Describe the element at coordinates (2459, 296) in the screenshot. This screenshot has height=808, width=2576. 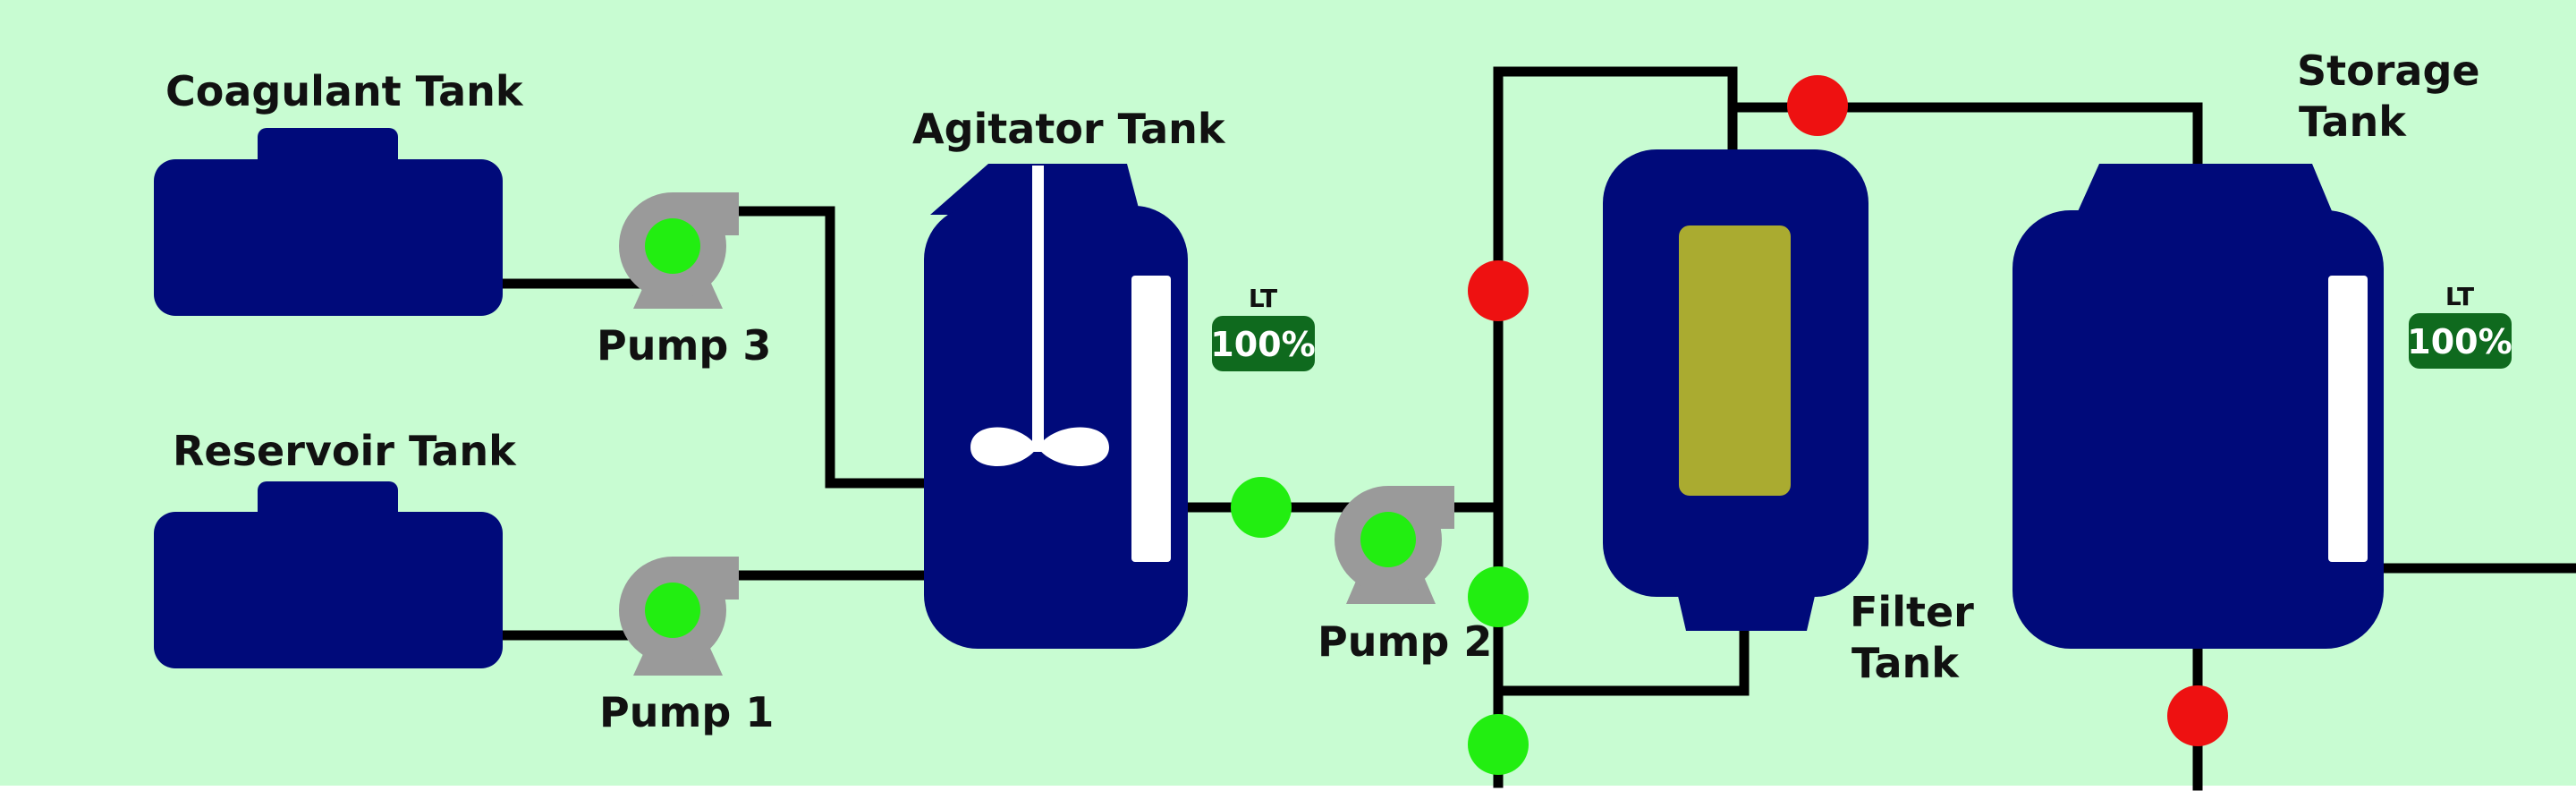
I see `storage-lt-caption: LT` at that location.